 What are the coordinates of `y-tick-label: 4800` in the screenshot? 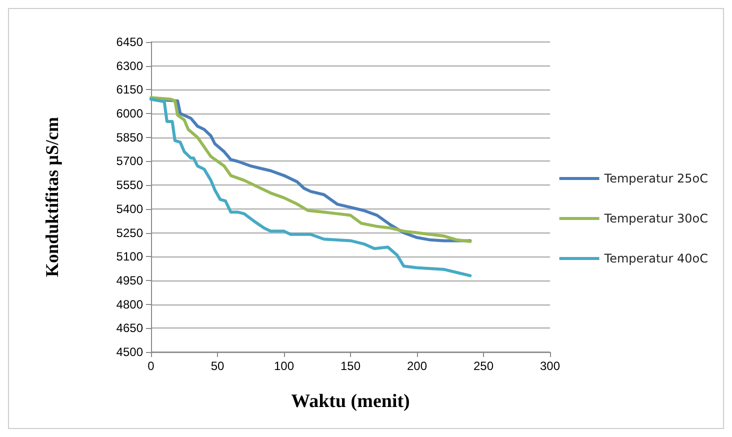 It's located at (130, 304).